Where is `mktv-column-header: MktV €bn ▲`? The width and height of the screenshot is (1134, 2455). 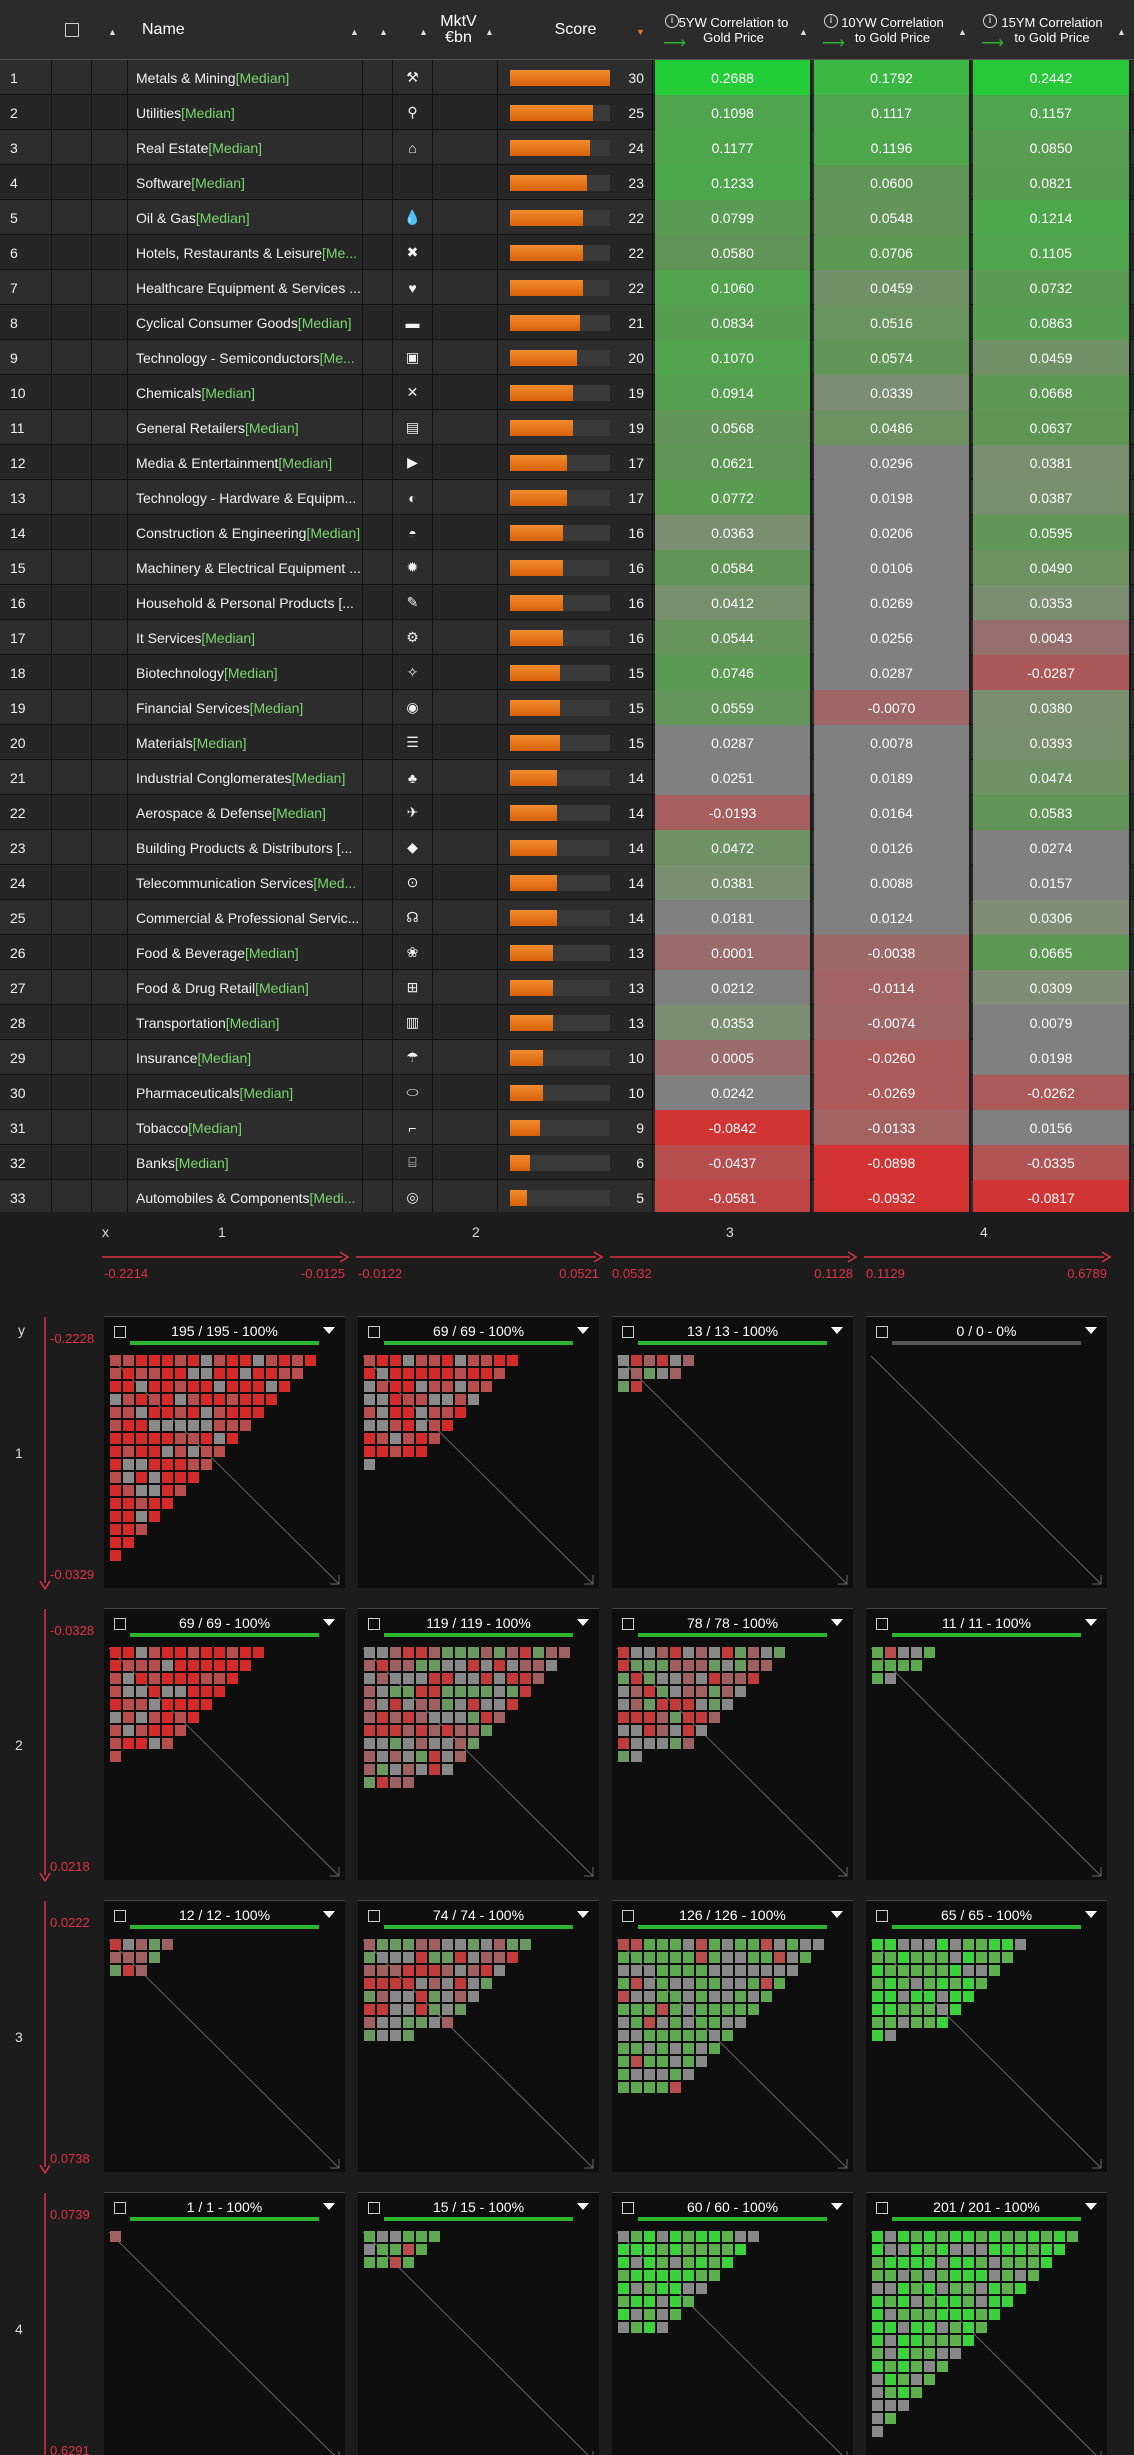
mktv-column-header: MktV €bn ▲ is located at coordinates (467, 29).